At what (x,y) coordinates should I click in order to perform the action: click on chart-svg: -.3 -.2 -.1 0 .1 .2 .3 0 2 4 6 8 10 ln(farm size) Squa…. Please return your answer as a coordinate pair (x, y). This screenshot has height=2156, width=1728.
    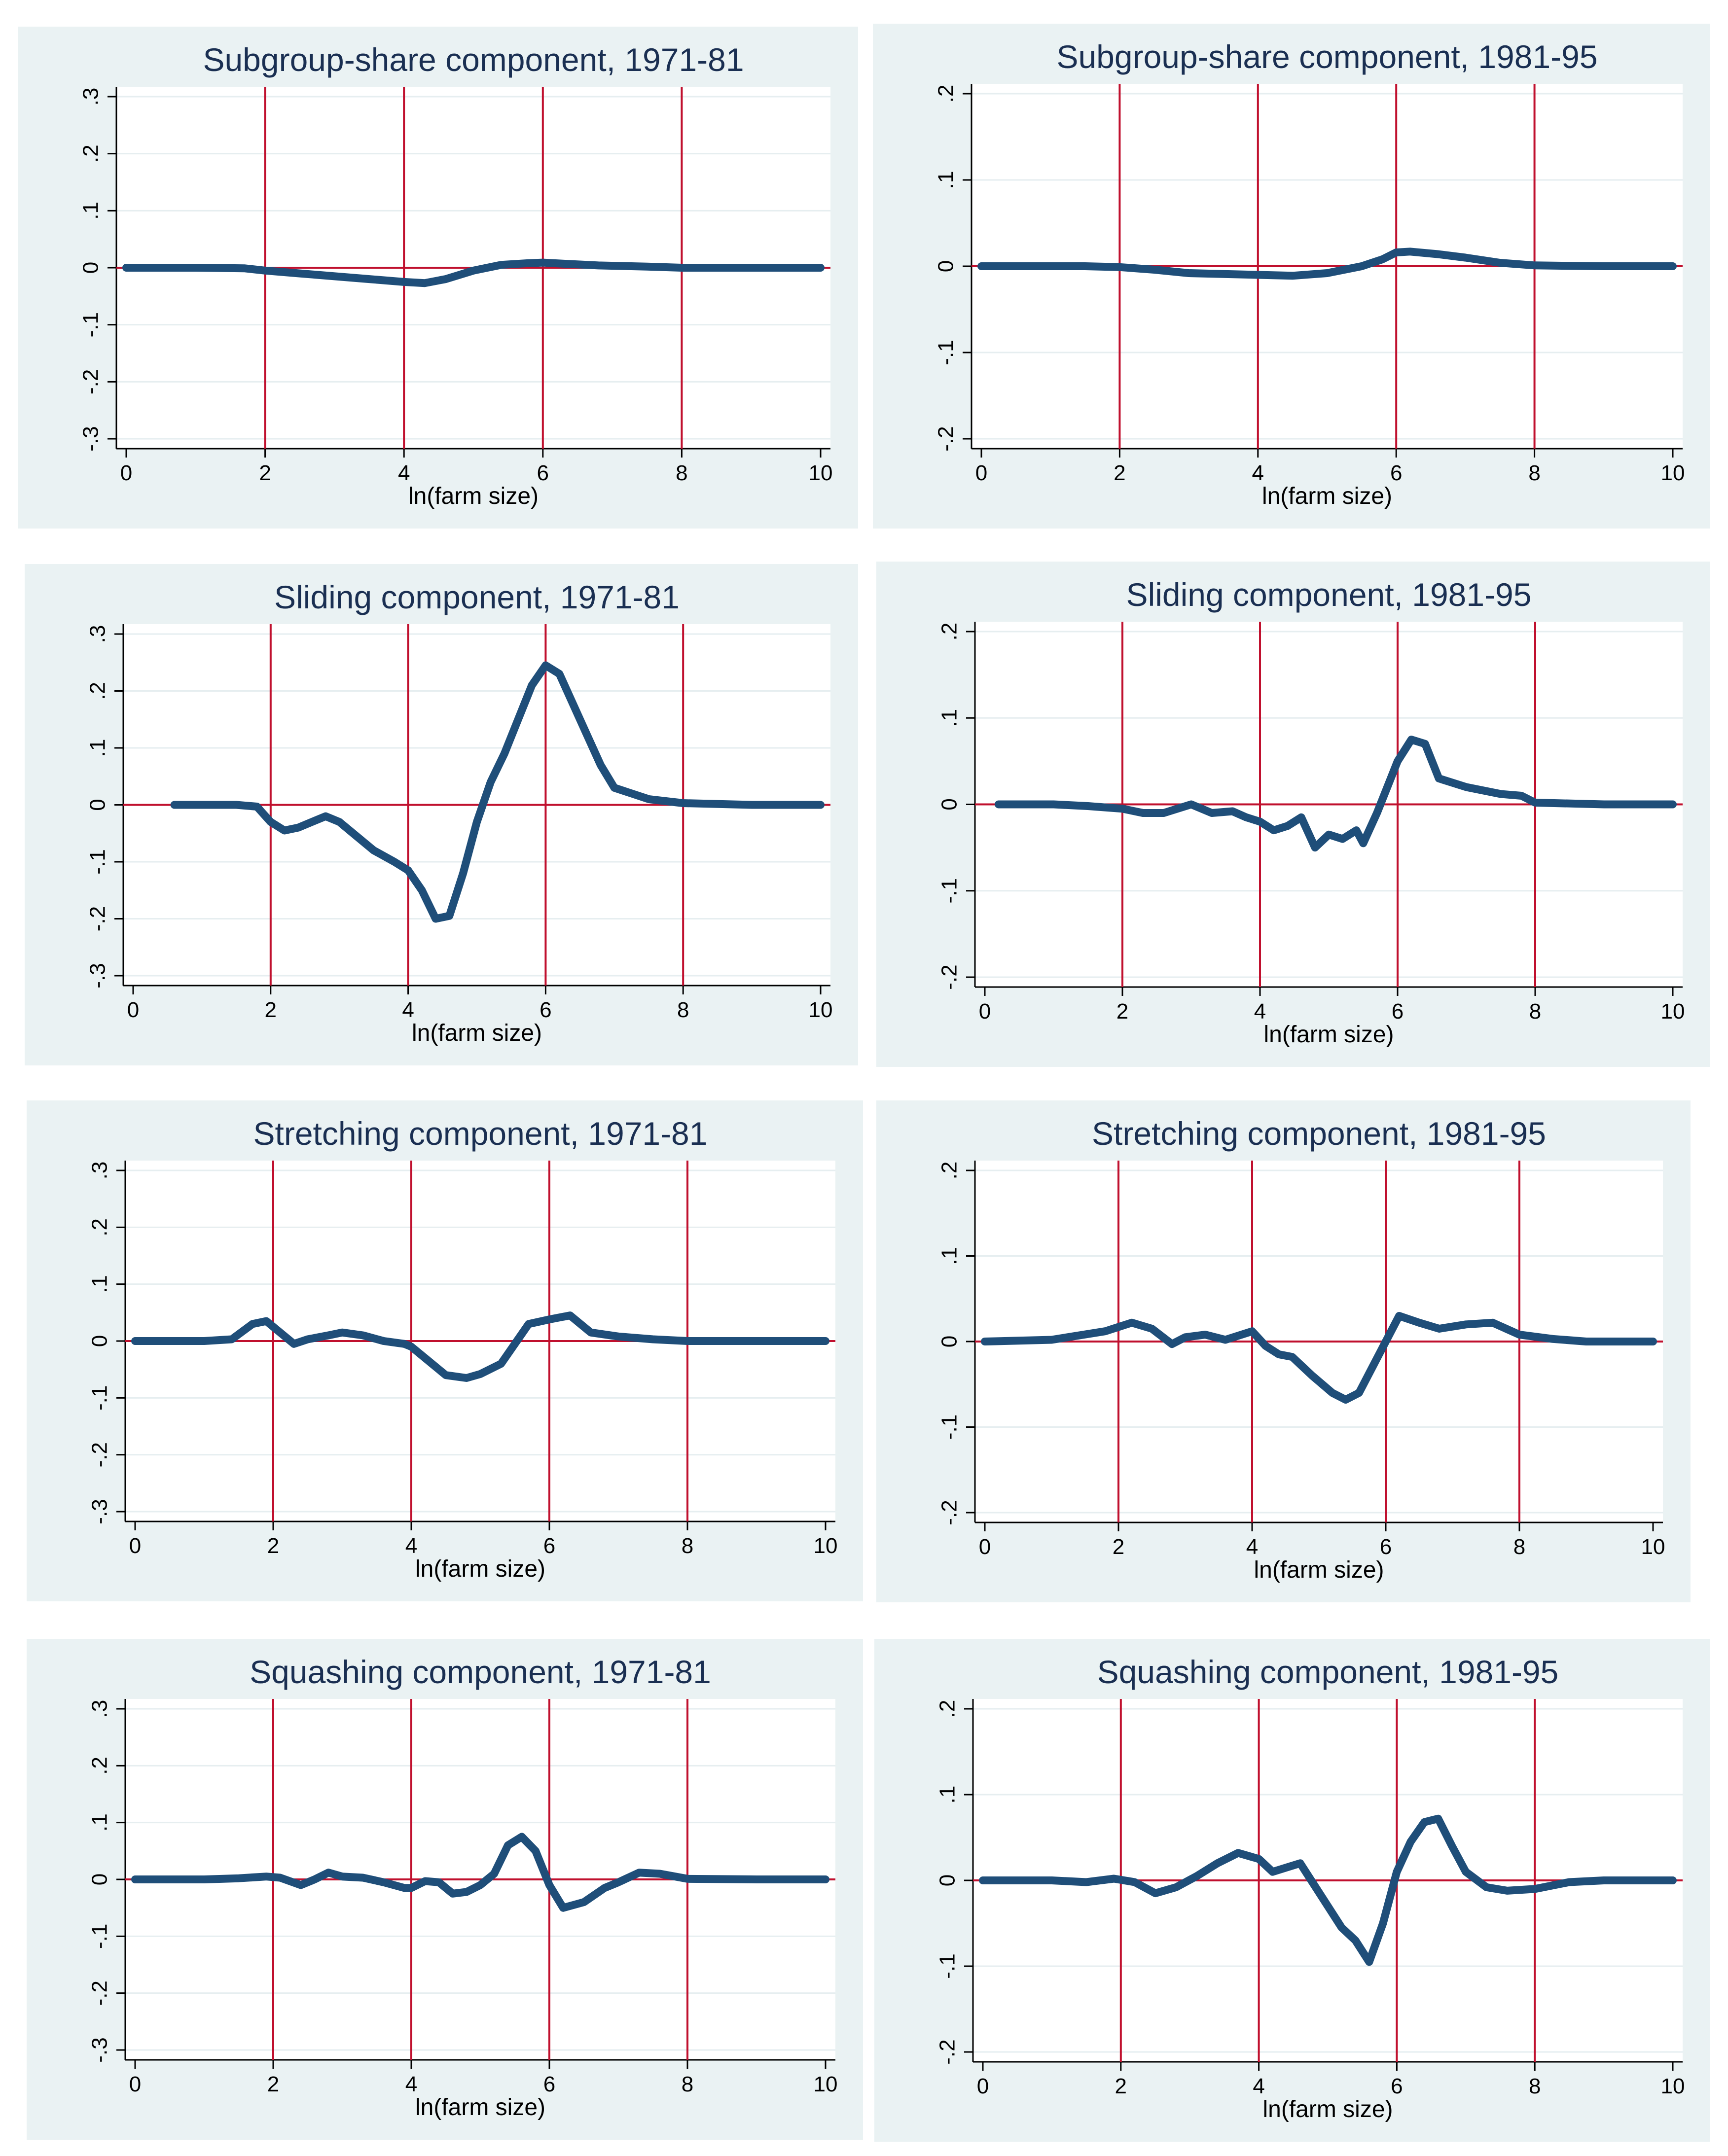
    Looking at the image, I should click on (463, 1888).